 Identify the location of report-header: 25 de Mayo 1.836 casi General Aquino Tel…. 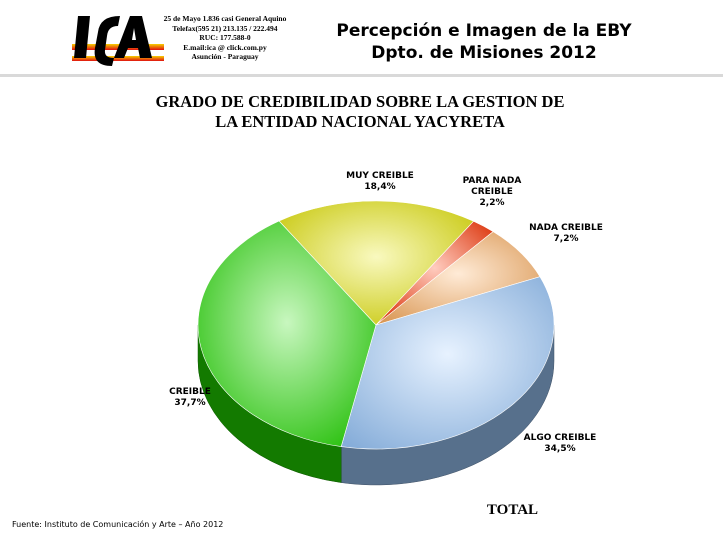
(361, 38).